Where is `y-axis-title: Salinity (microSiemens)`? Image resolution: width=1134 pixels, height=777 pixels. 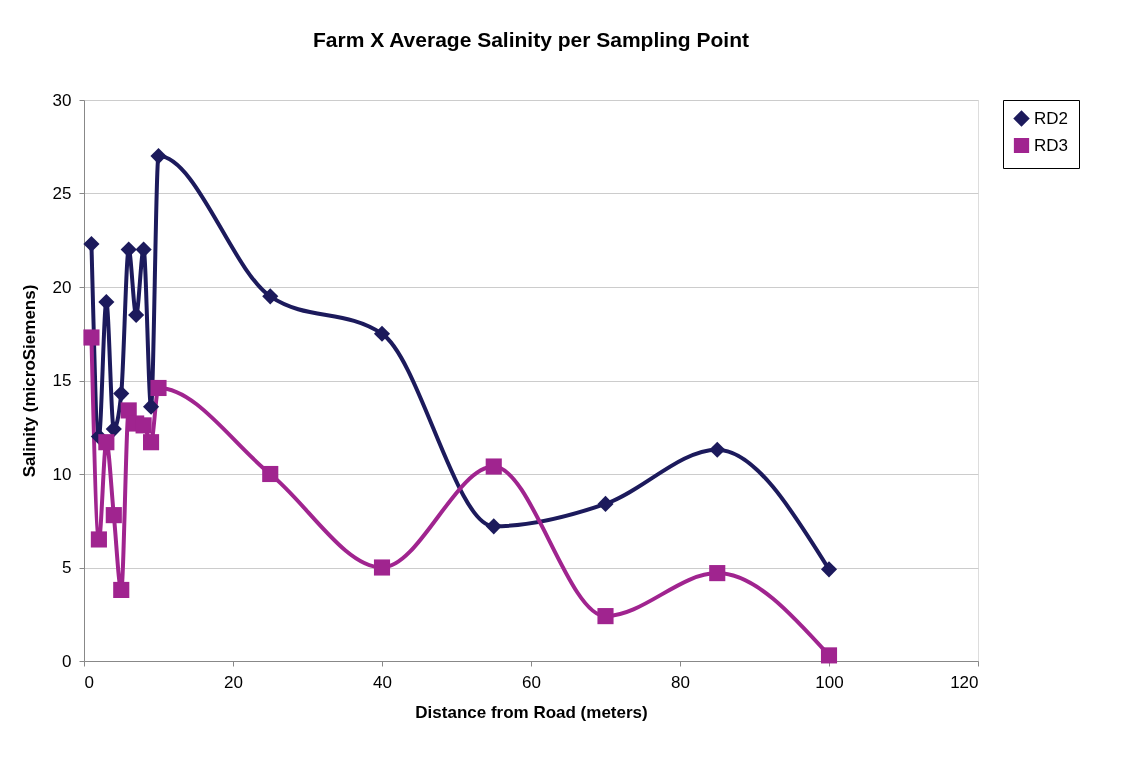 y-axis-title: Salinity (microSiemens) is located at coordinates (29, 381).